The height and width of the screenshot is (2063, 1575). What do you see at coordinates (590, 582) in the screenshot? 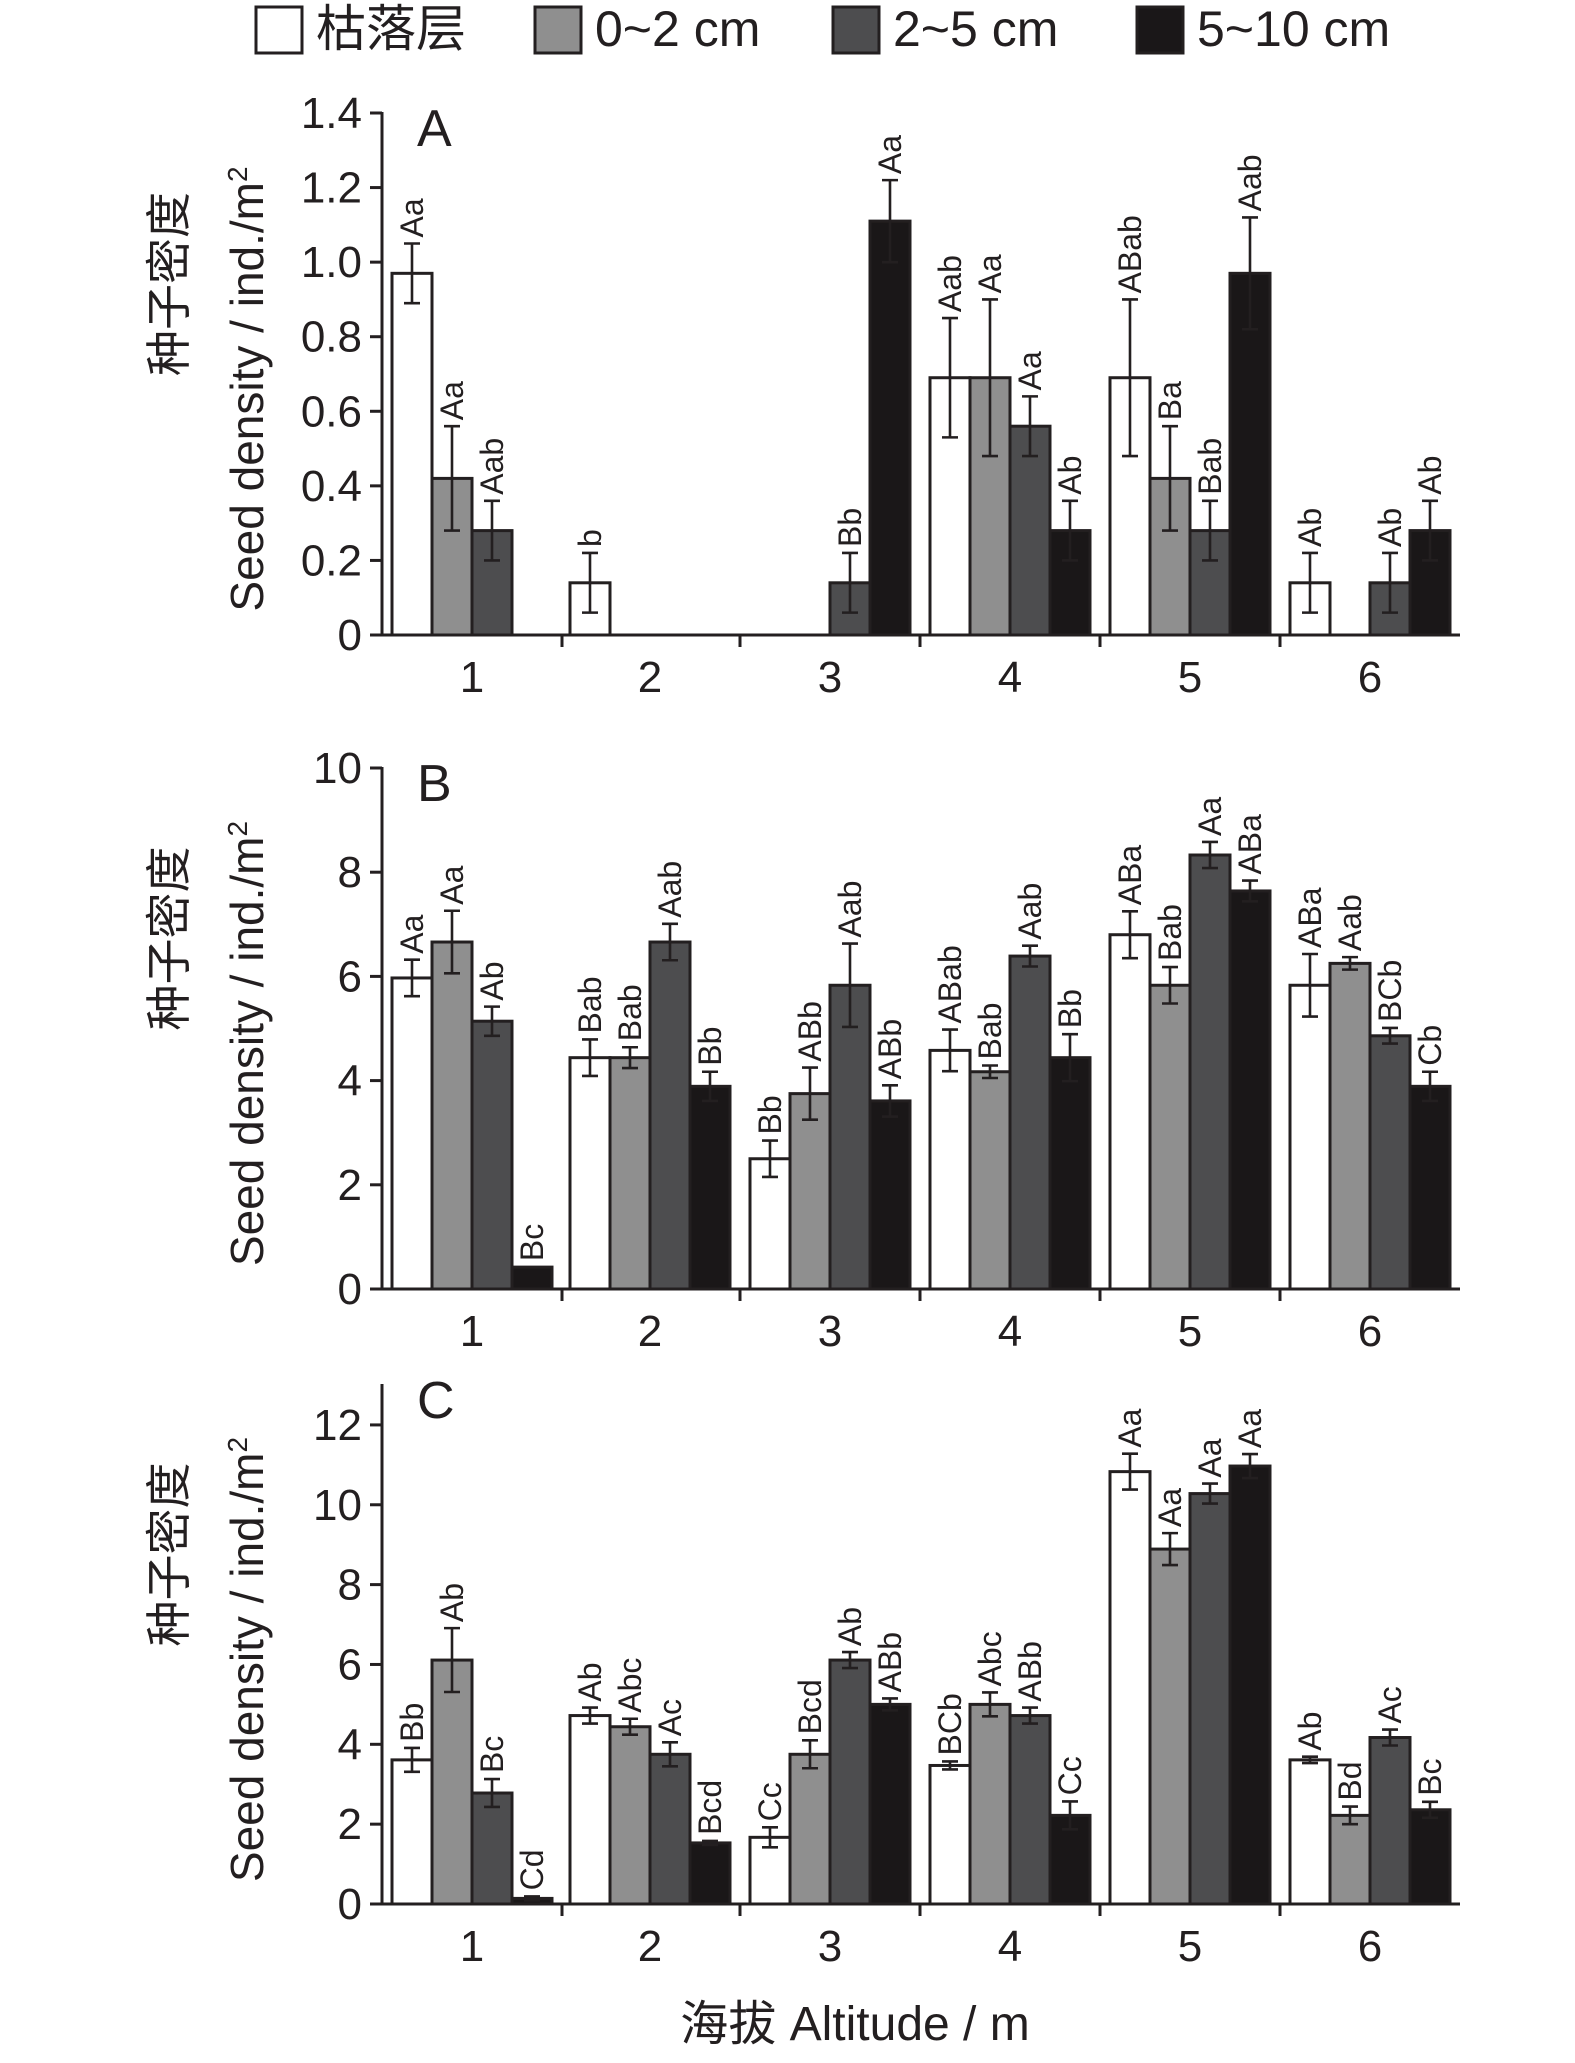
I see `error-bar-A-alt2-s1` at bounding box center [590, 582].